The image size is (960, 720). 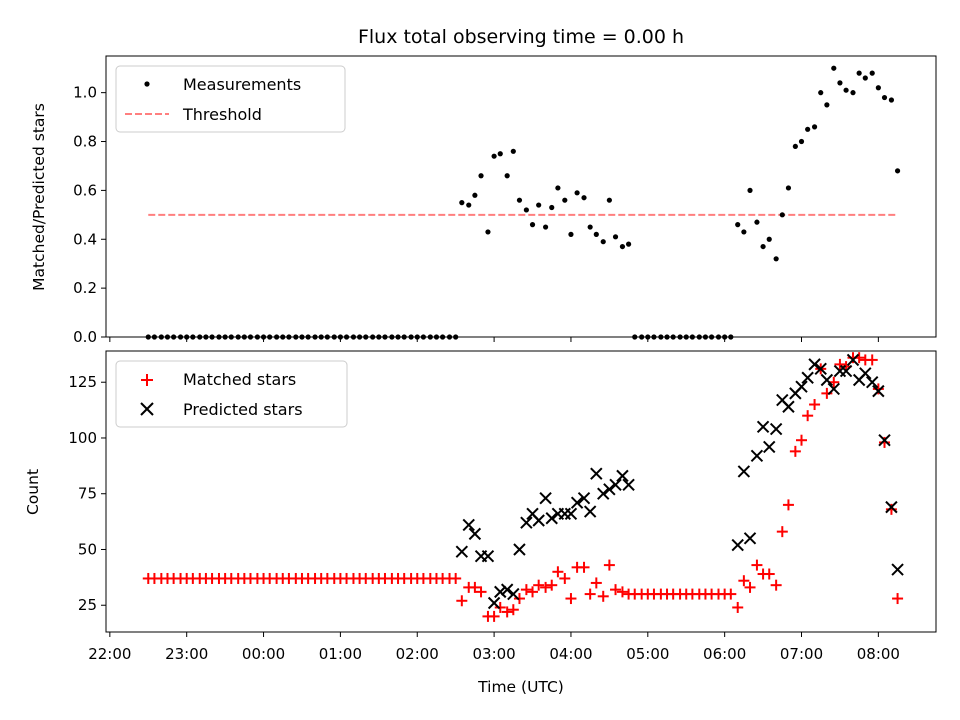 What do you see at coordinates (494, 339) in the screenshot?
I see `top-x-ticks` at bounding box center [494, 339].